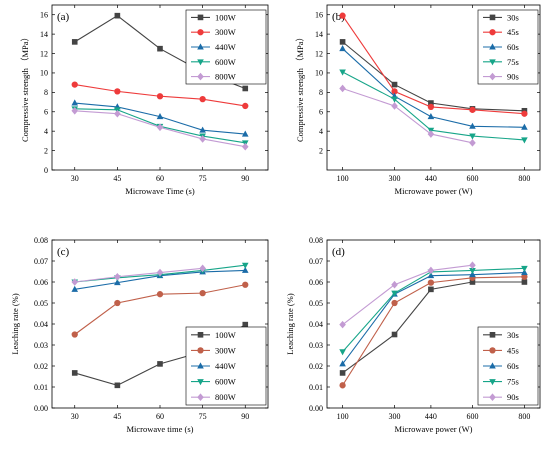 The height and width of the screenshot is (458, 550). Describe the element at coordinates (46, 112) in the screenshot. I see `y-tick-label: 6` at that location.